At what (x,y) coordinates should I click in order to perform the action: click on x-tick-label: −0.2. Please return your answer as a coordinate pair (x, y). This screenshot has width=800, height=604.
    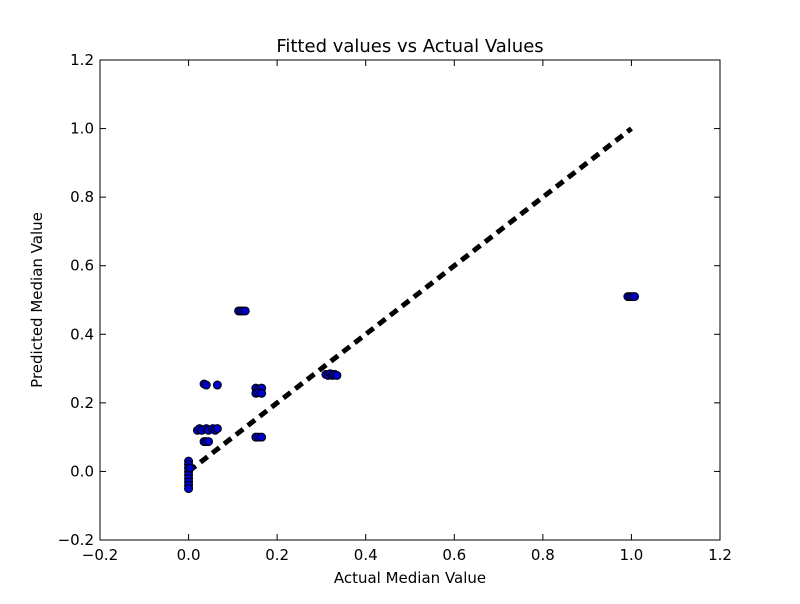
    Looking at the image, I should click on (100, 555).